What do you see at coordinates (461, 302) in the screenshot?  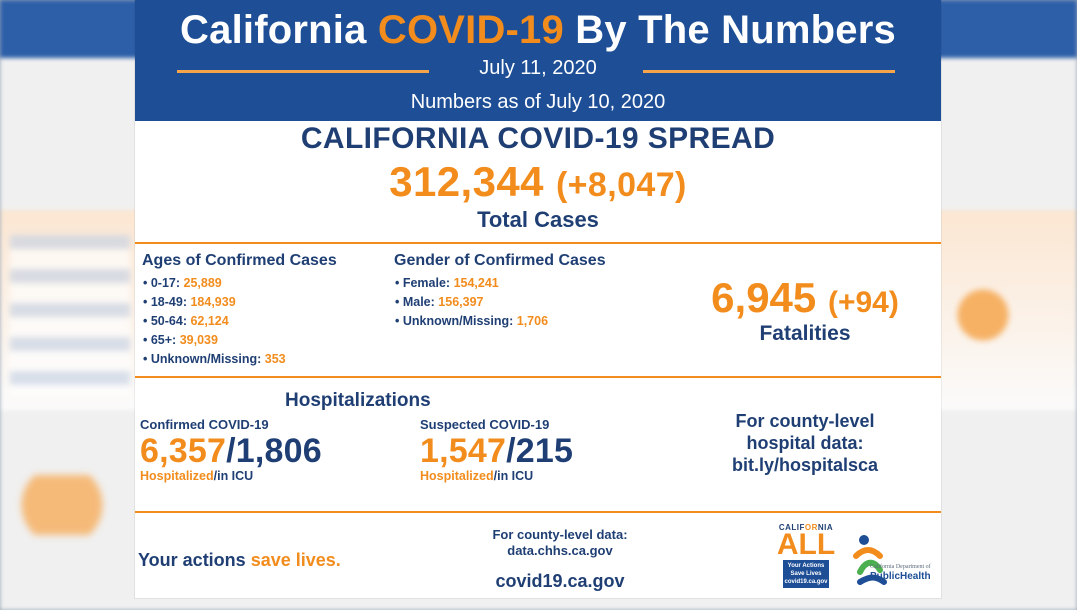 I see `gender-row-value: 156,397` at bounding box center [461, 302].